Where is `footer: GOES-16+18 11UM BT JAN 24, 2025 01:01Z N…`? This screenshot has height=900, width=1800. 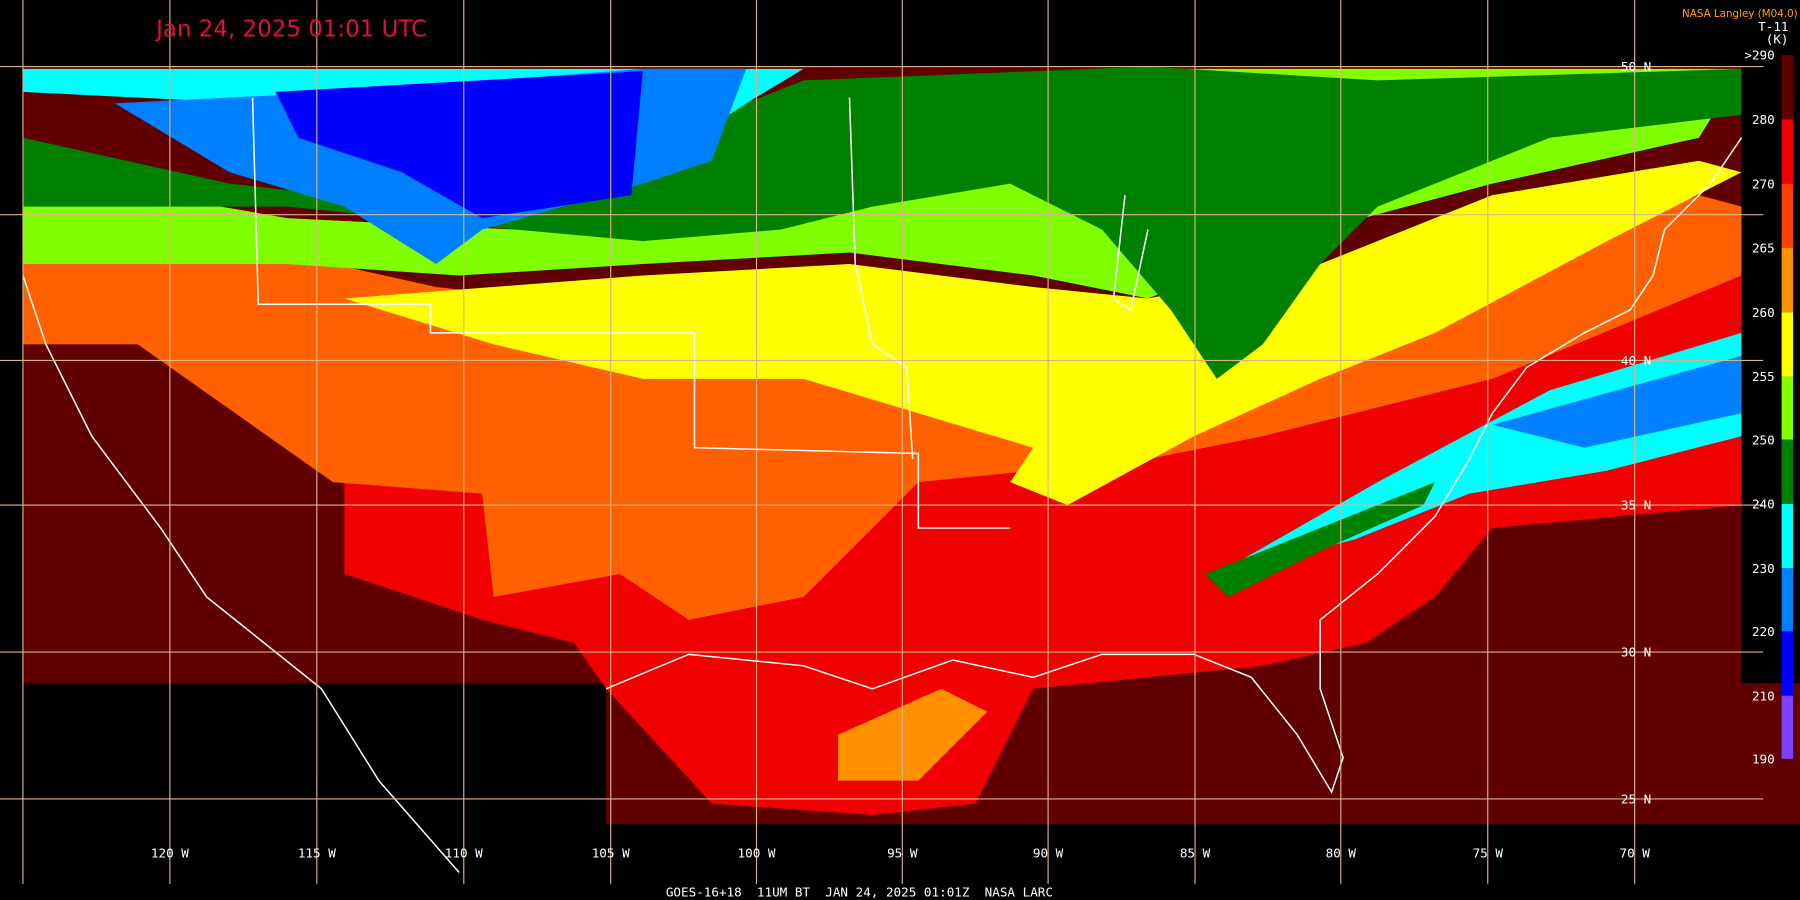
footer: GOES-16+18 11UM BT JAN 24, 2025 01:01Z N… is located at coordinates (859, 892).